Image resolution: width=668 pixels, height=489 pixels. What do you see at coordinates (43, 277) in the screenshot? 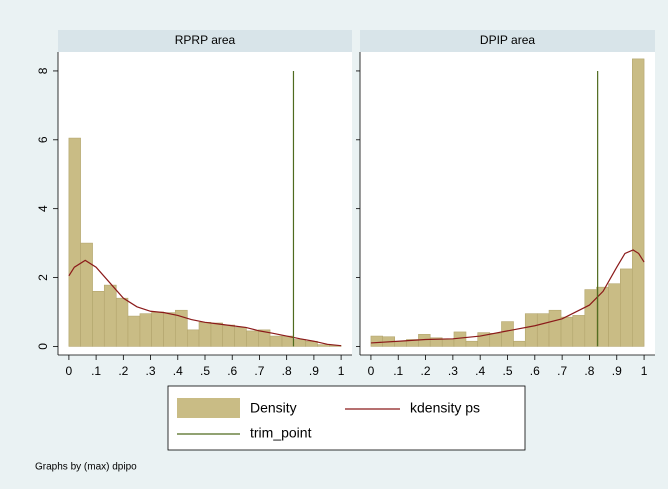
I see `y-tick-label: 2` at bounding box center [43, 277].